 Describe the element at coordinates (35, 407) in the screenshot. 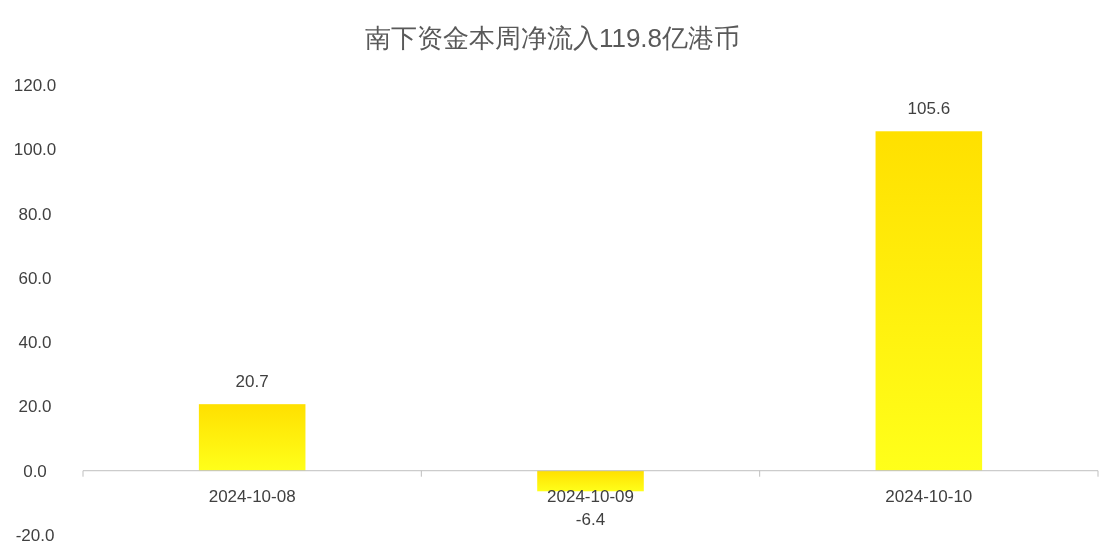

I see `y-tick-label: 20.0` at that location.